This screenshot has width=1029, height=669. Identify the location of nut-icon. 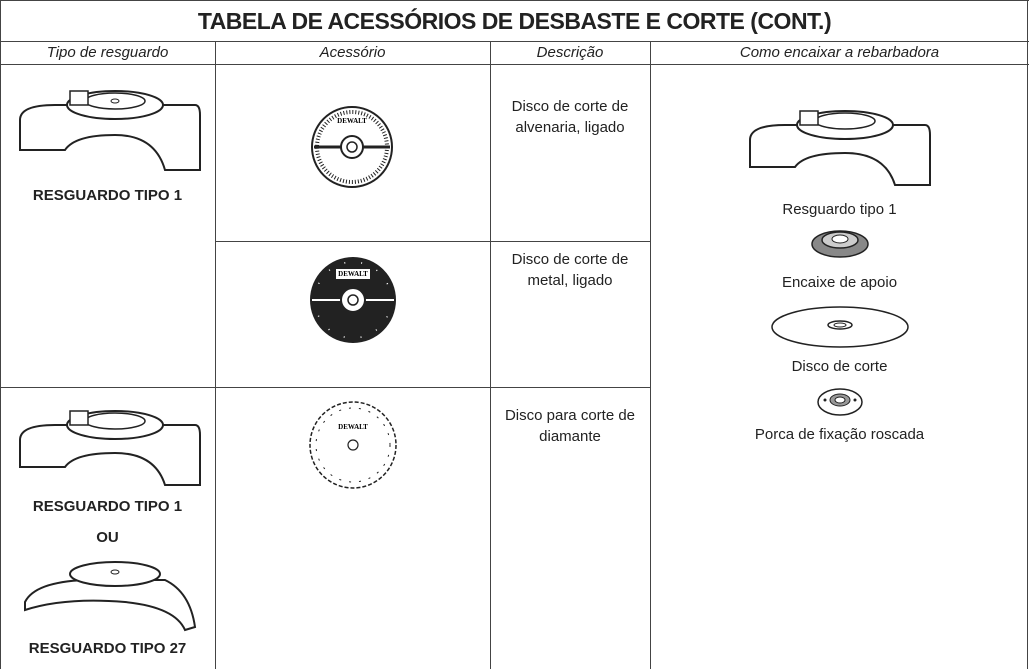
(840, 402).